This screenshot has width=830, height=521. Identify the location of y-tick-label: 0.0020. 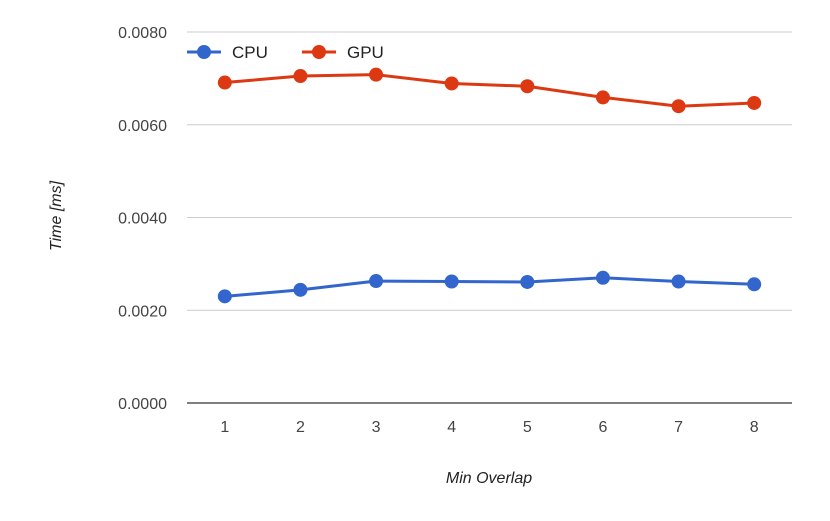
(142, 311).